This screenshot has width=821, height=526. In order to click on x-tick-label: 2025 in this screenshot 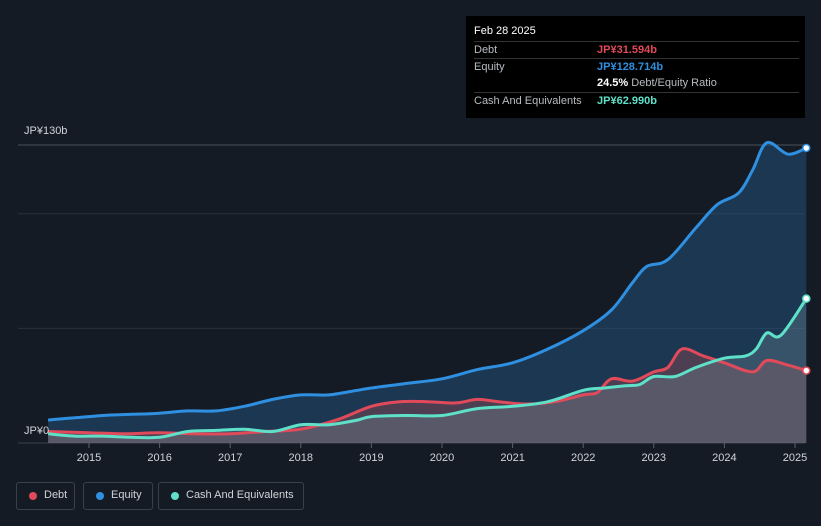, I will do `click(795, 458)`.